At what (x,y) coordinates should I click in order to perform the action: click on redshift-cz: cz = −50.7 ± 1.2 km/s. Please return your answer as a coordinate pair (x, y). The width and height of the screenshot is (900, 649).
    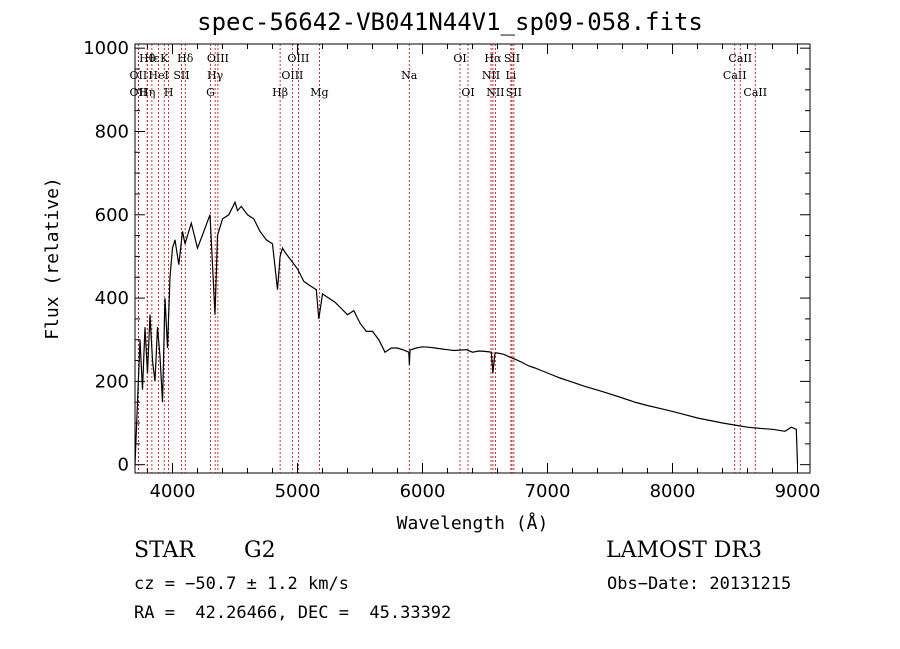
    Looking at the image, I should click on (241, 584).